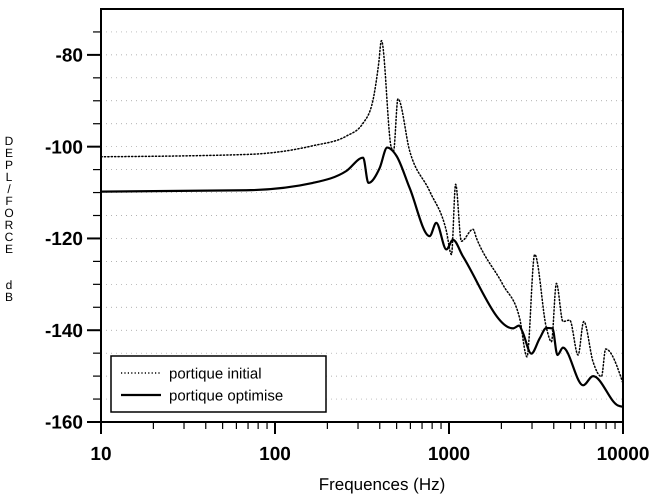 This screenshot has height=504, width=659. Describe the element at coordinates (275, 454) in the screenshot. I see `x-tick-label: 100` at that location.